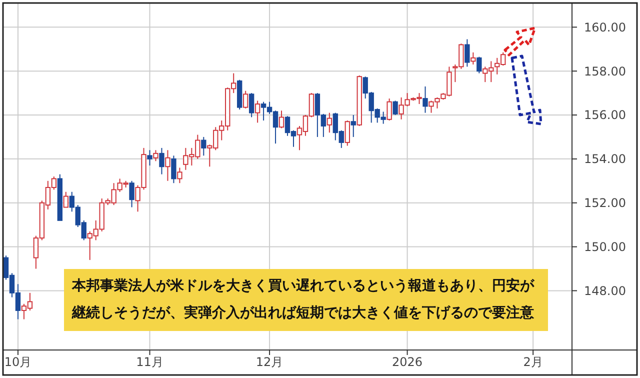 The height and width of the screenshot is (378, 640). Describe the element at coordinates (407, 362) in the screenshot. I see `x-tick-label: 2026` at that location.